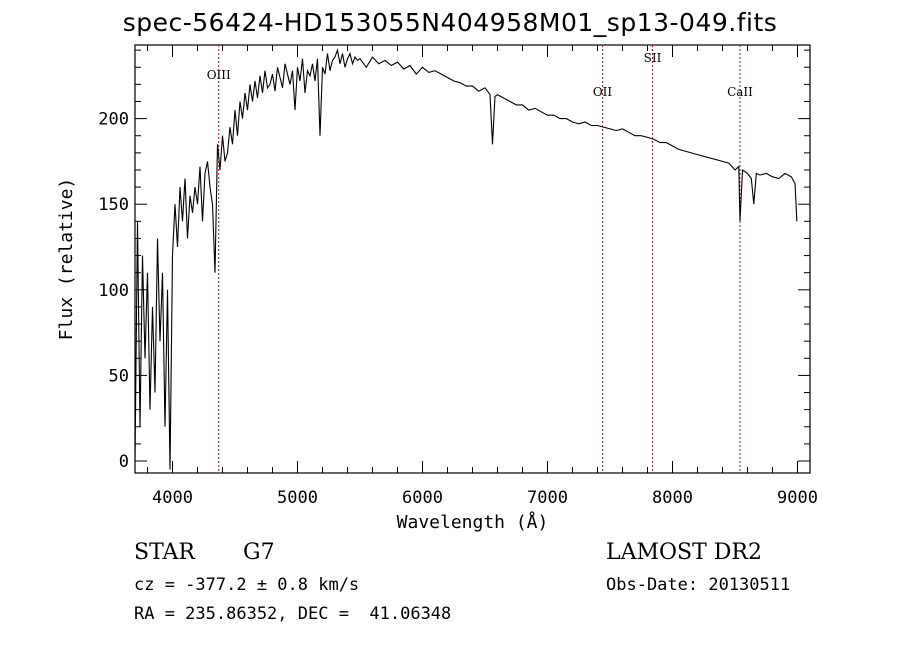  I want to click on x-axis-label: Wavelength (Å), so click(473, 522).